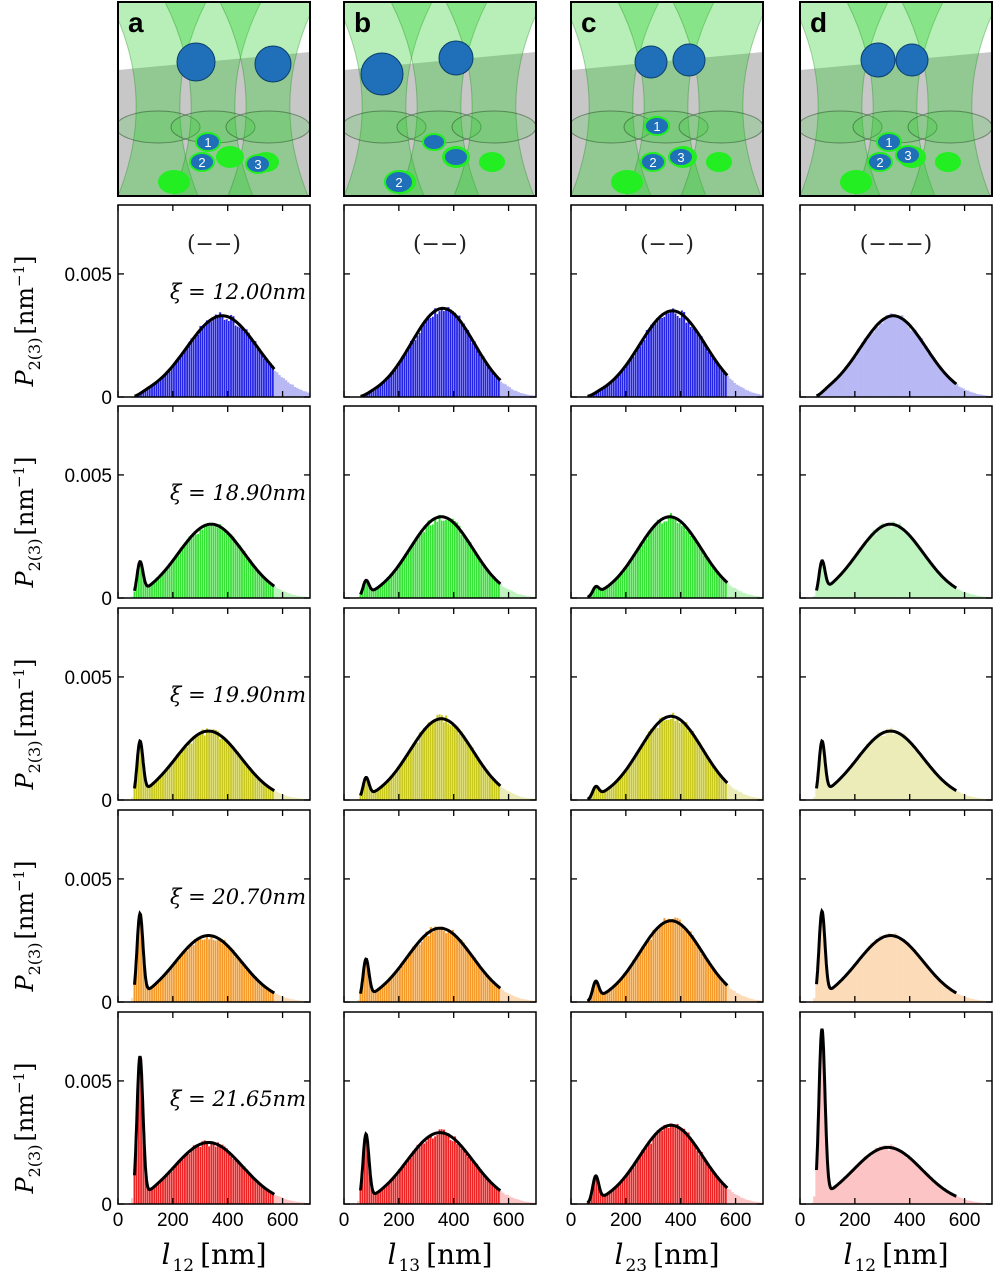 The height and width of the screenshot is (1280, 993). Describe the element at coordinates (818, 22) in the screenshot. I see `panel-letter: d` at that location.